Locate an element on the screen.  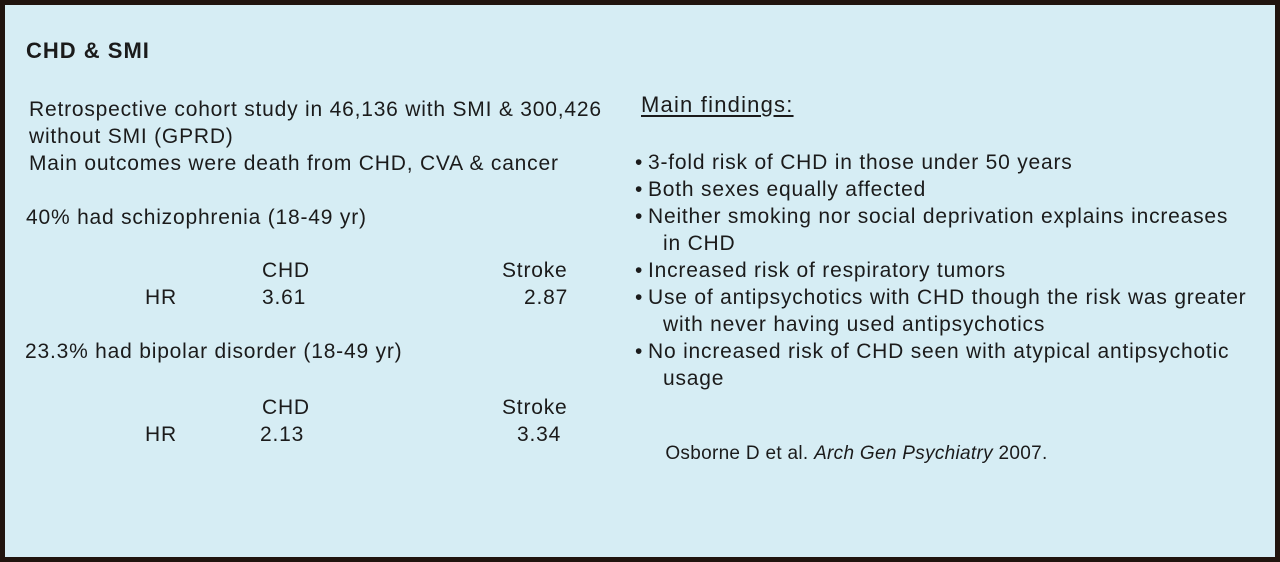
hr-value-chd: 3.61 is located at coordinates (284, 297).